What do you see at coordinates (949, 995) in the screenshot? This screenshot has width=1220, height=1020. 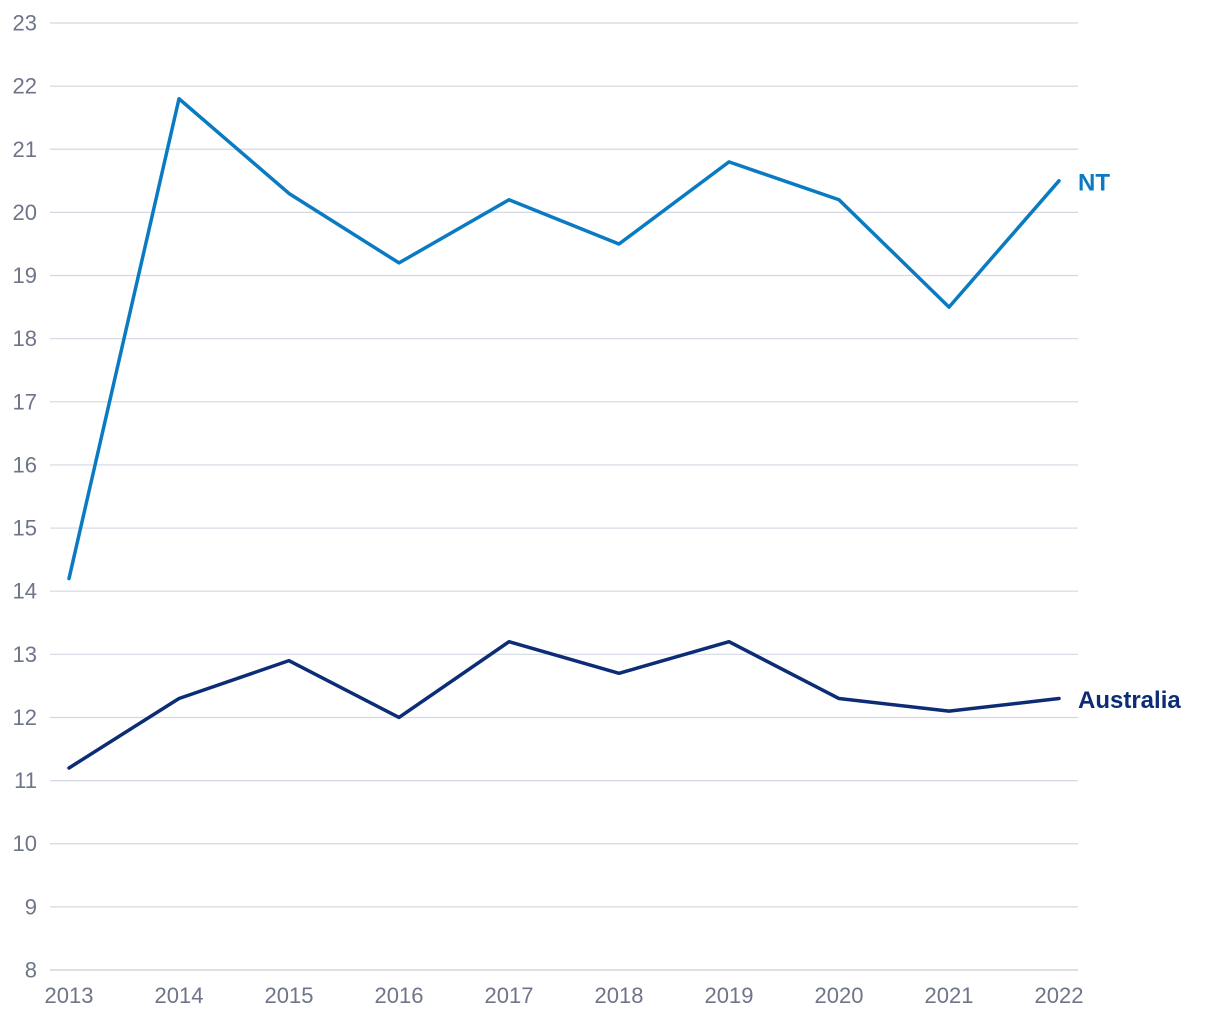 I see `x-tick-label: 2021` at bounding box center [949, 995].